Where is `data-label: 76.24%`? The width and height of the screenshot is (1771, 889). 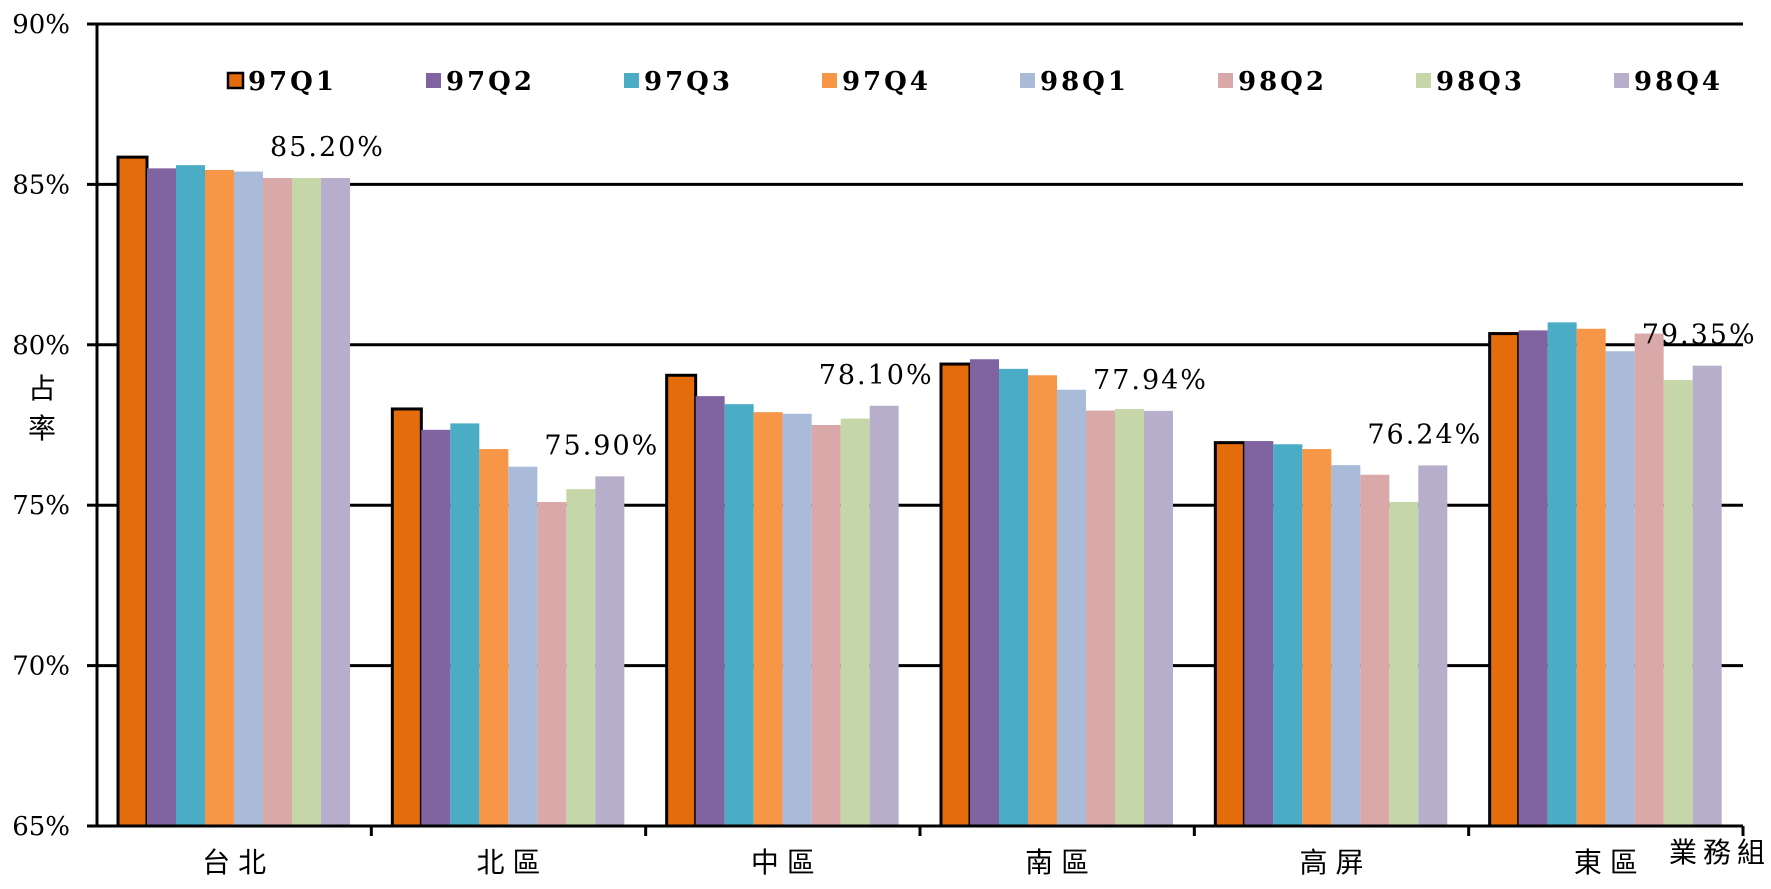
data-label: 76.24% is located at coordinates (1424, 434).